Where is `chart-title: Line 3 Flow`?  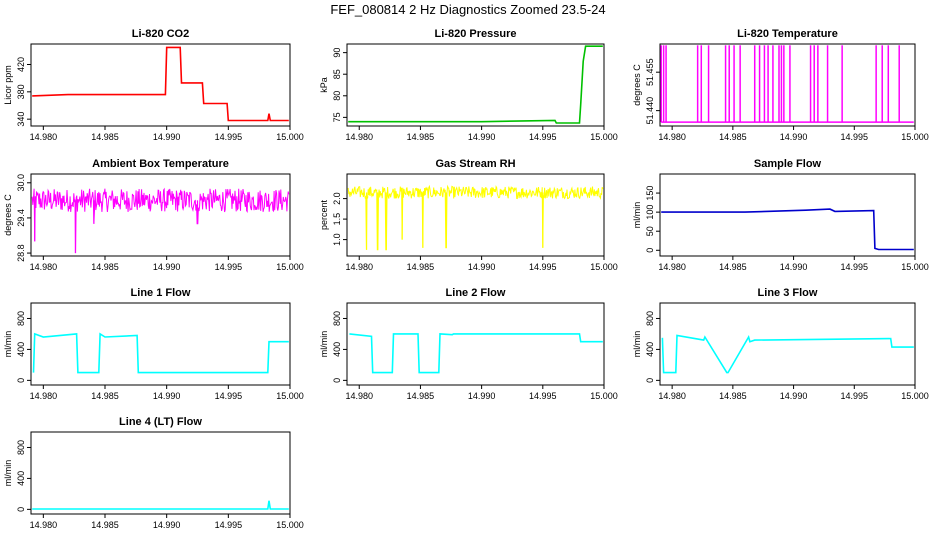
chart-title: Line 3 Flow is located at coordinates (788, 293).